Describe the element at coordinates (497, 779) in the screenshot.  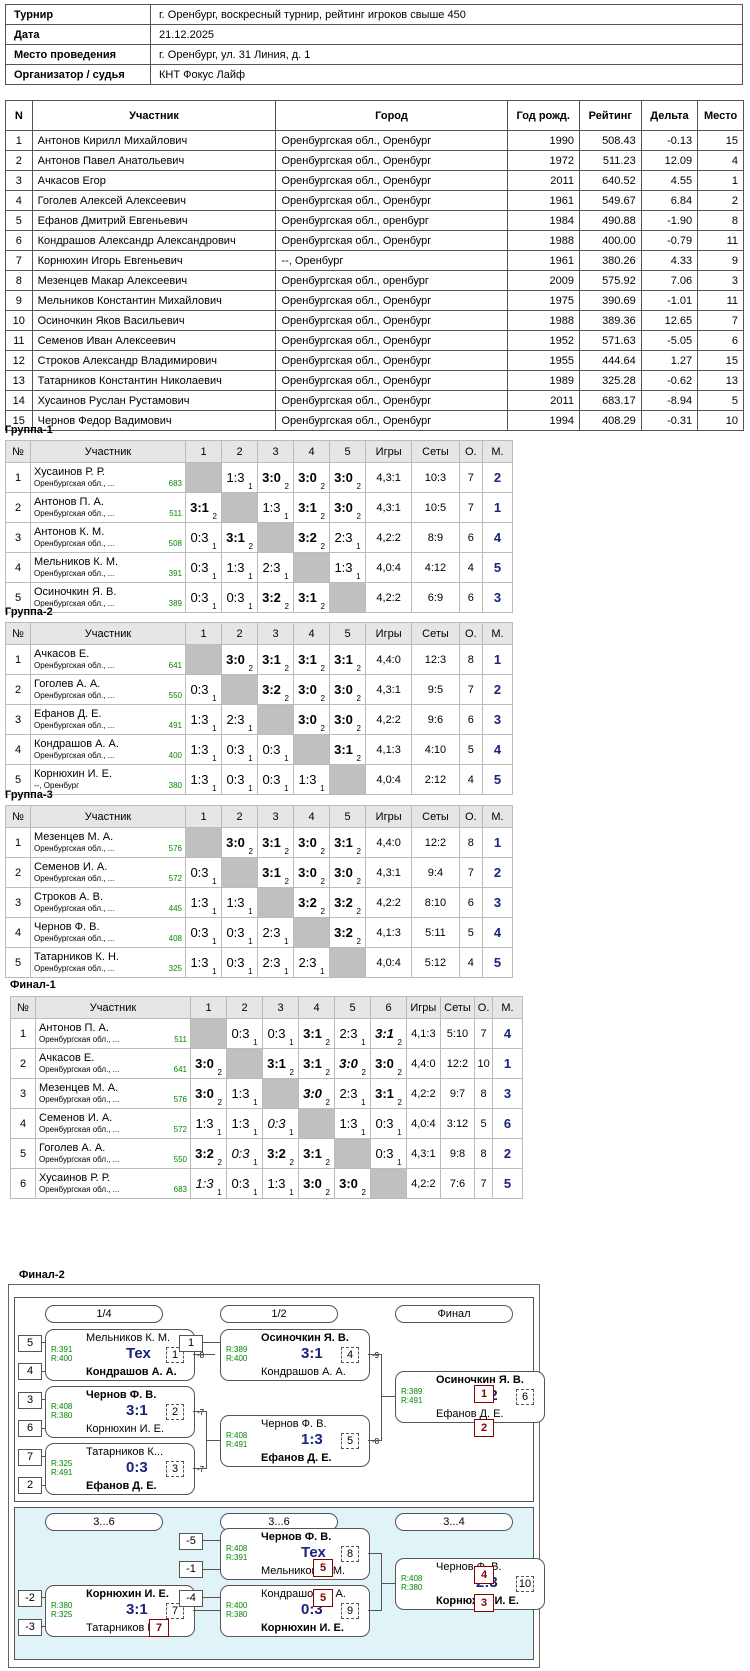
I see `group-place: 5` at that location.